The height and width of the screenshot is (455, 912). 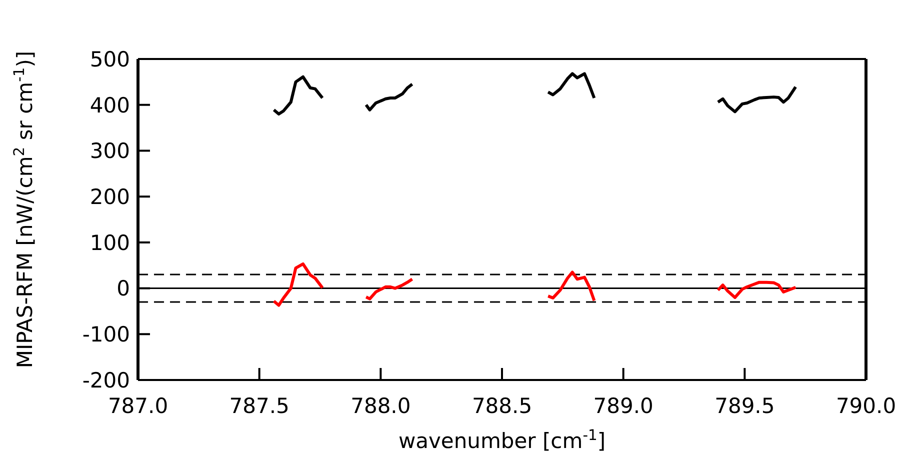 I want to click on x-tick-label: 788.0, so click(x=380, y=406).